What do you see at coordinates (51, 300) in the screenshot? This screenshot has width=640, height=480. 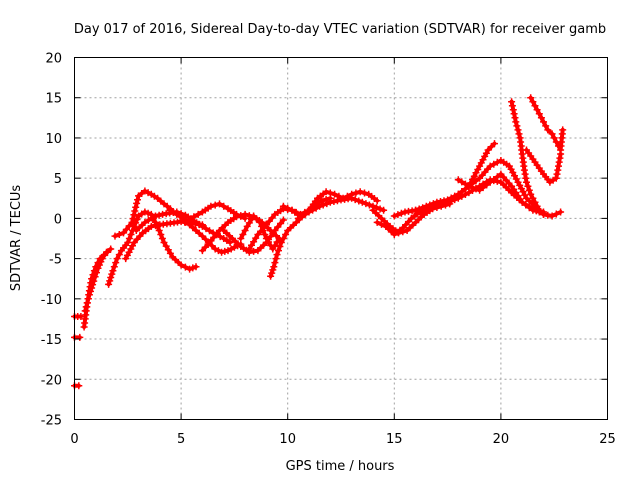 I see `y-tick-label: -10` at bounding box center [51, 300].